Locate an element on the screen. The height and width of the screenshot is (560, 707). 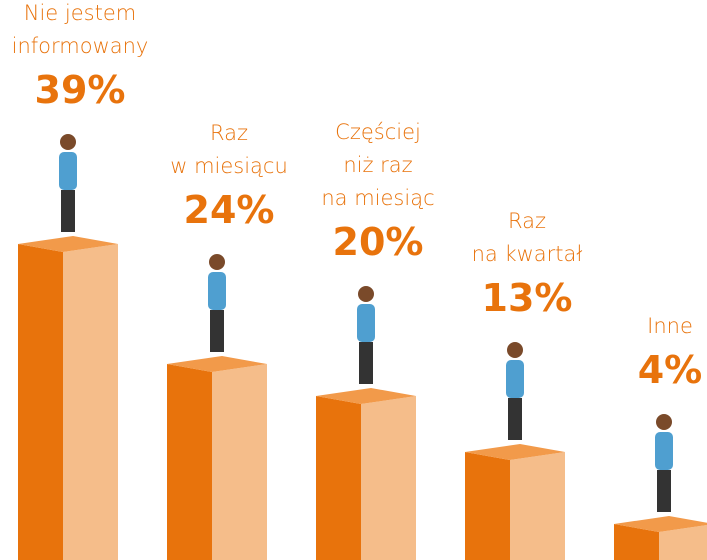
value-label: 4% is located at coordinates (670, 370).